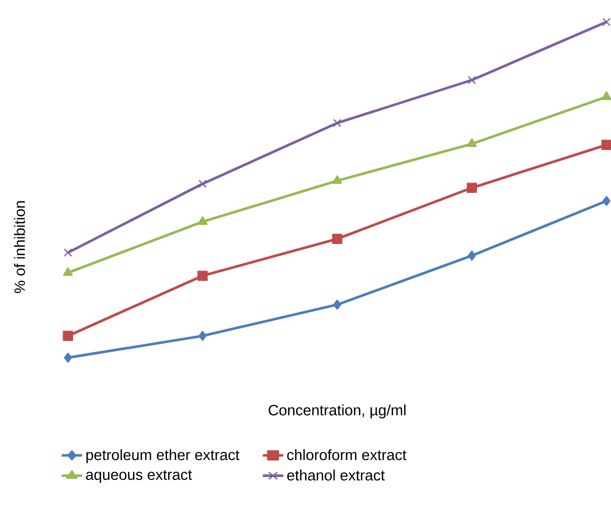  I want to click on y-axis-title: % of inhibition, so click(19, 247).